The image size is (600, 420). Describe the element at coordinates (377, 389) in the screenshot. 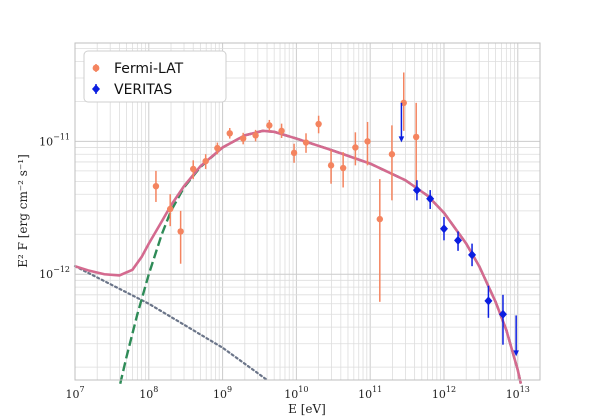

I see `x-tick-exponent: 11` at that location.